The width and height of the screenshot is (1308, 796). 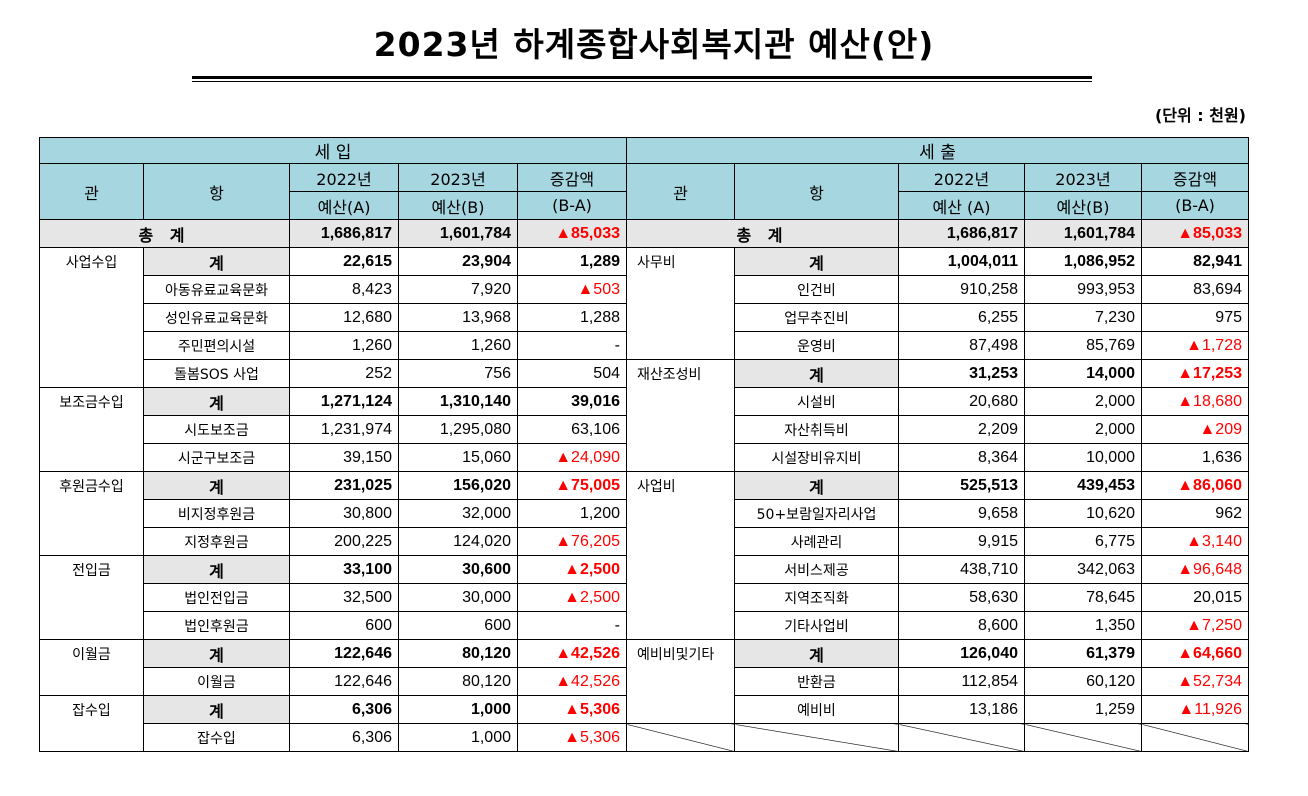 I want to click on expense-2022-value: 8,600, so click(x=961, y=625).